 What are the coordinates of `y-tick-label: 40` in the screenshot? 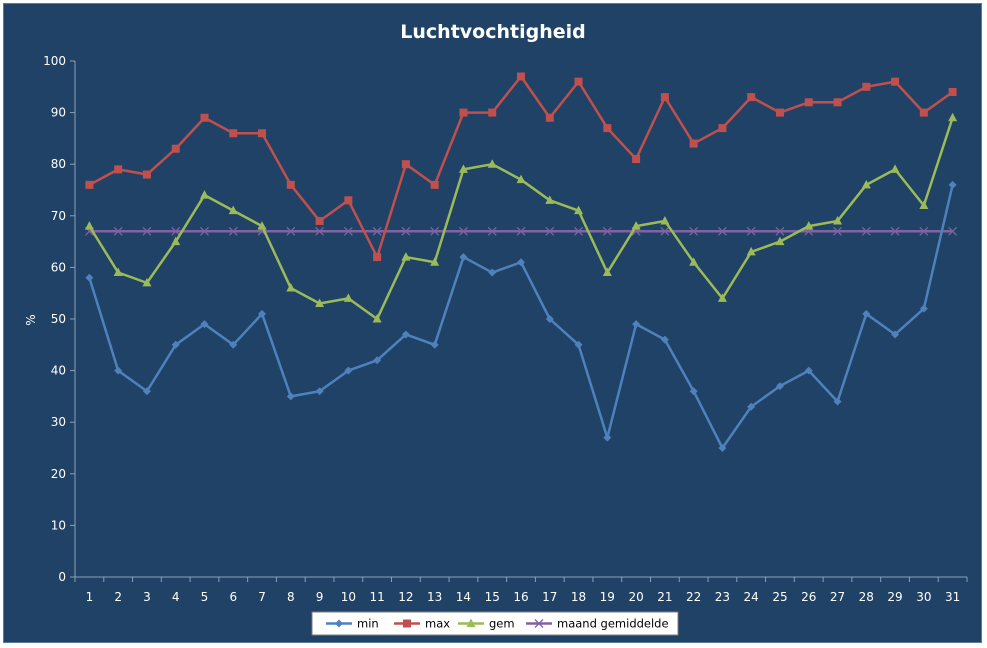 It's located at (58, 371).